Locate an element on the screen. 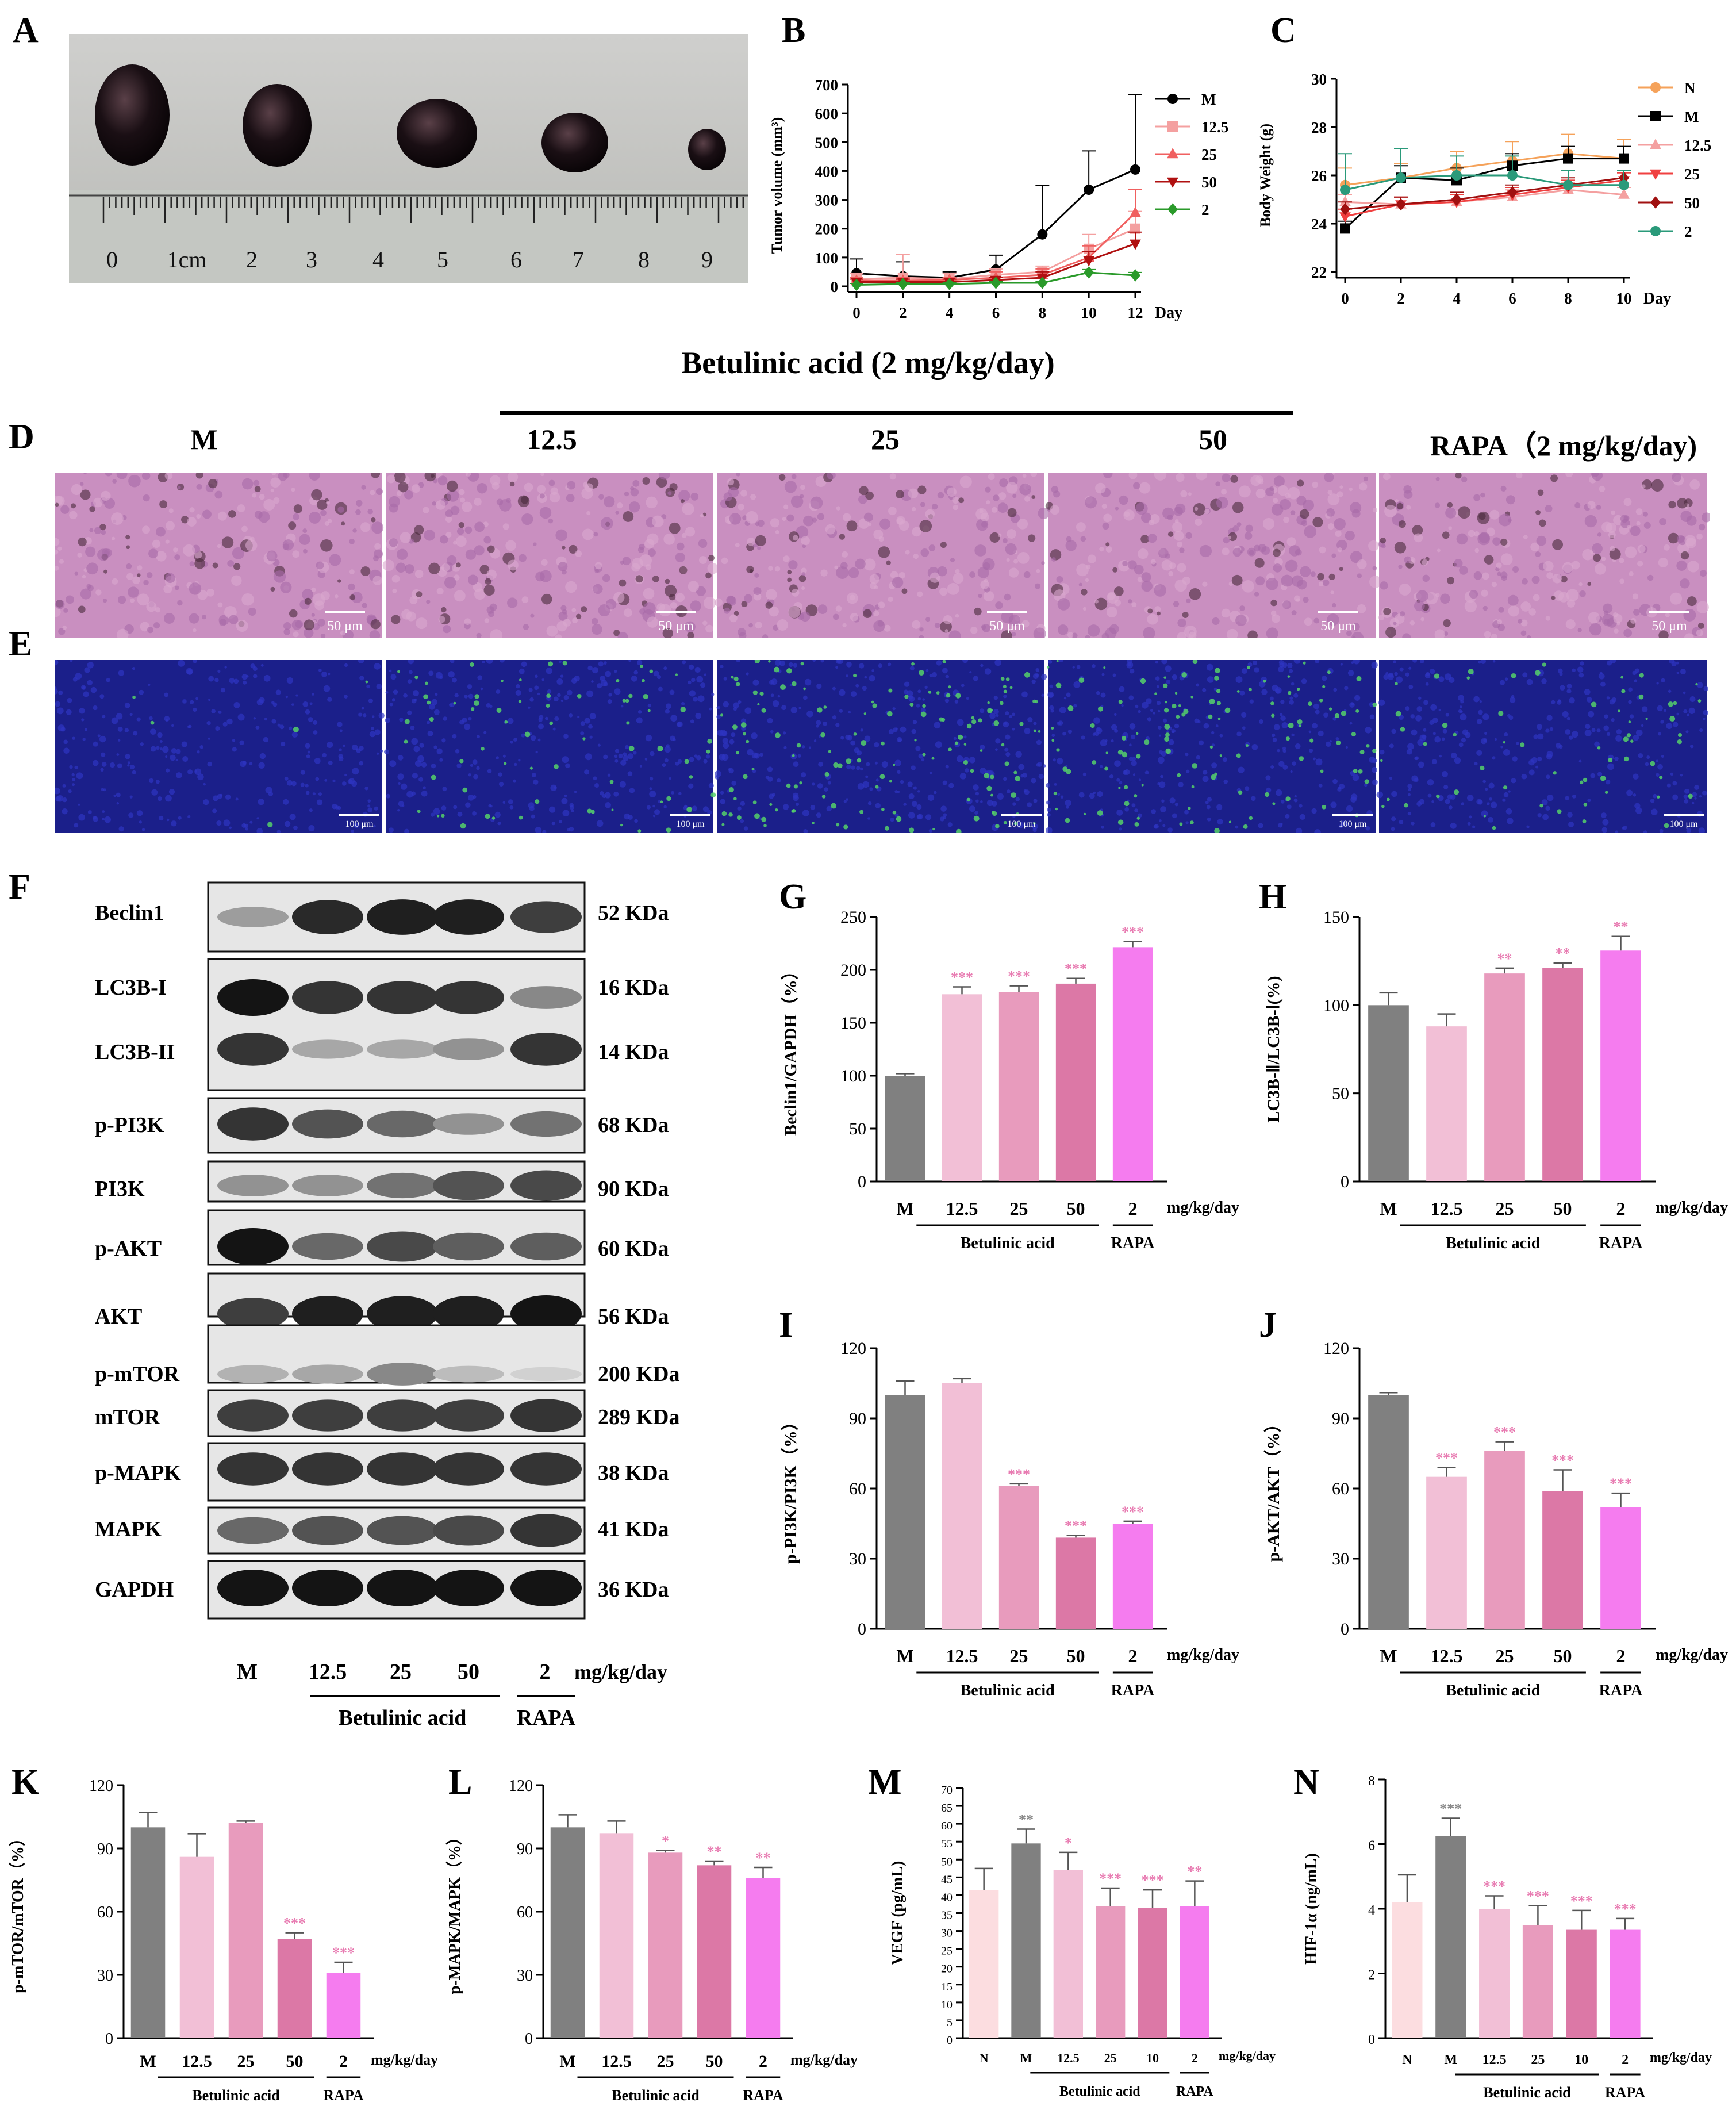  protein-size-label: 289 KDa is located at coordinates (639, 1417).